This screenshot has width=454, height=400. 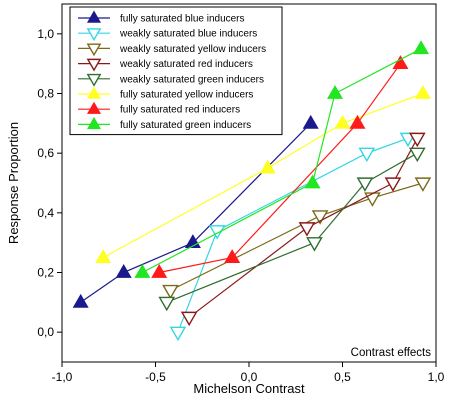 What do you see at coordinates (186, 95) in the screenshot?
I see `legend-label: fully saturated yellow inducers` at bounding box center [186, 95].